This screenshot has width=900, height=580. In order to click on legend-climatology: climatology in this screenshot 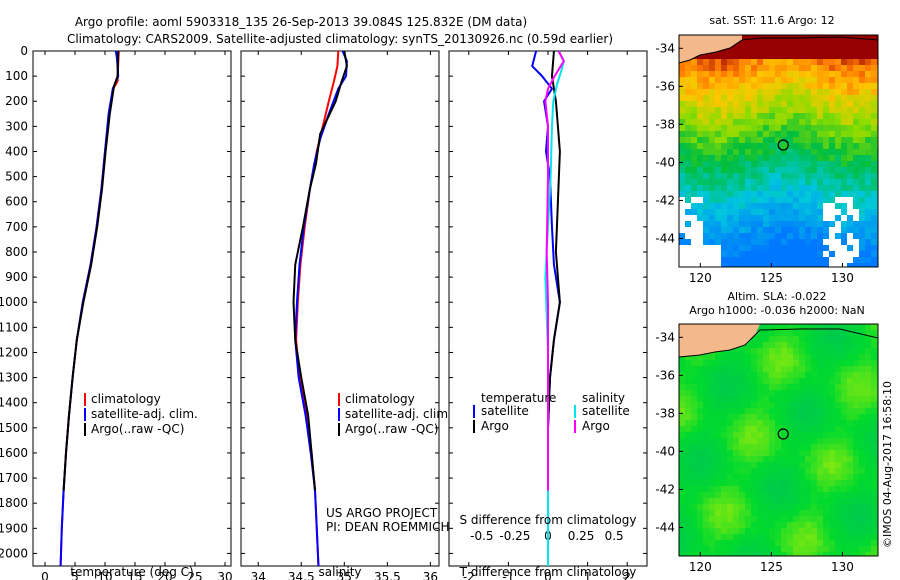, I will do `click(380, 399)`.